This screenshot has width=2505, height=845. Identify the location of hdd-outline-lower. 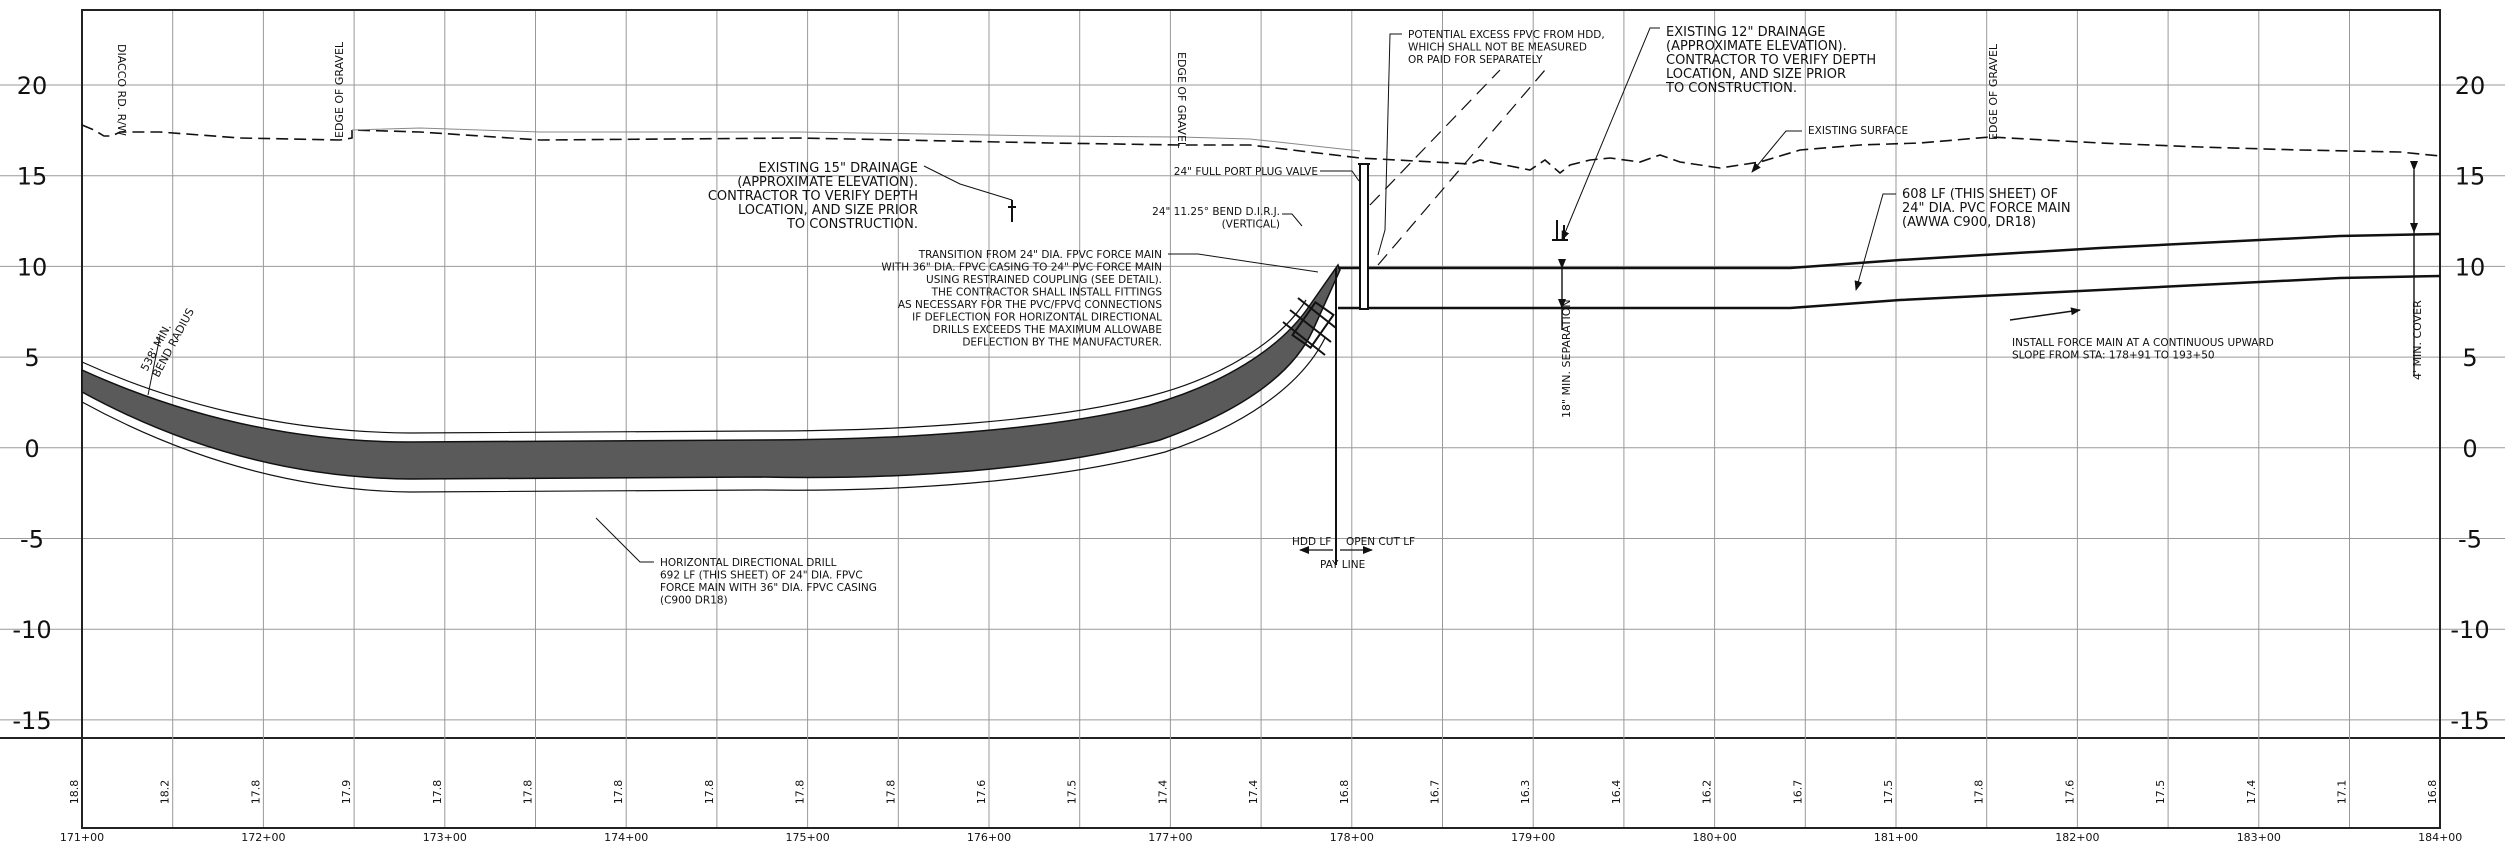
(703, 415).